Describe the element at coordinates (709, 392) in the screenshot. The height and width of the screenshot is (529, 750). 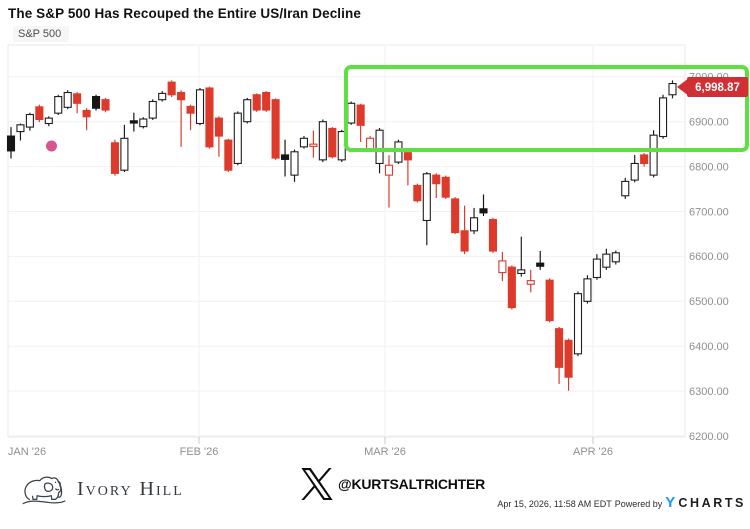
I see `y-axis-label: 6300.00` at that location.